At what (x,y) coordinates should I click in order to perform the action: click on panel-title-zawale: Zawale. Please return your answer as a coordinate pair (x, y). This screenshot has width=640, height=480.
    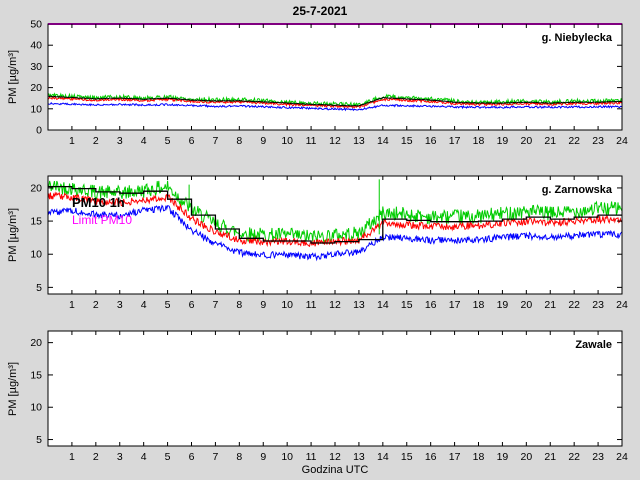
    Looking at the image, I should click on (593, 345).